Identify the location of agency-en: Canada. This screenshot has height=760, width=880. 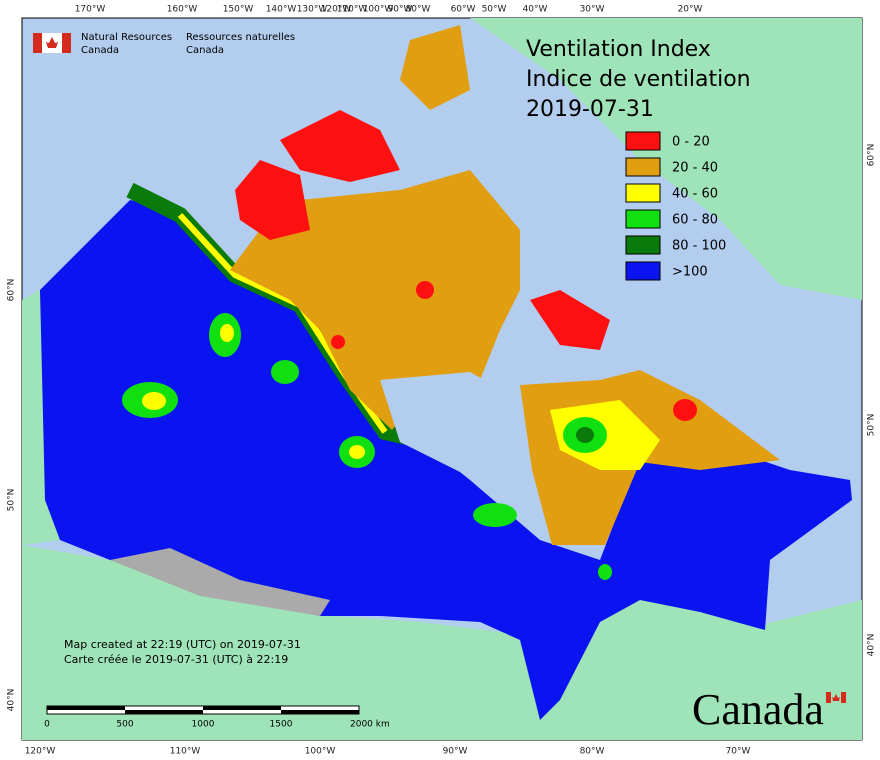
(100, 50).